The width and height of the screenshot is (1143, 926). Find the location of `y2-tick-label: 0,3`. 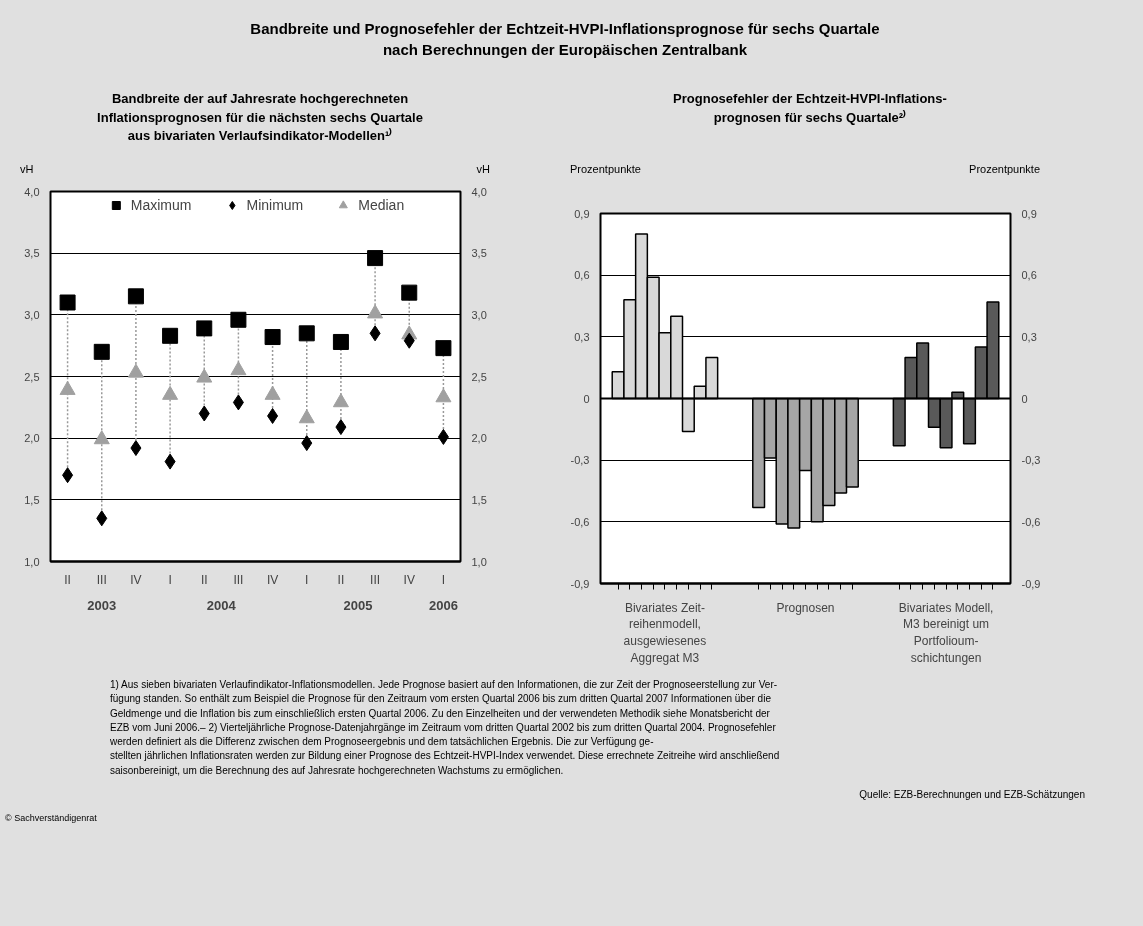

y2-tick-label: 0,3 is located at coordinates (1029, 336).